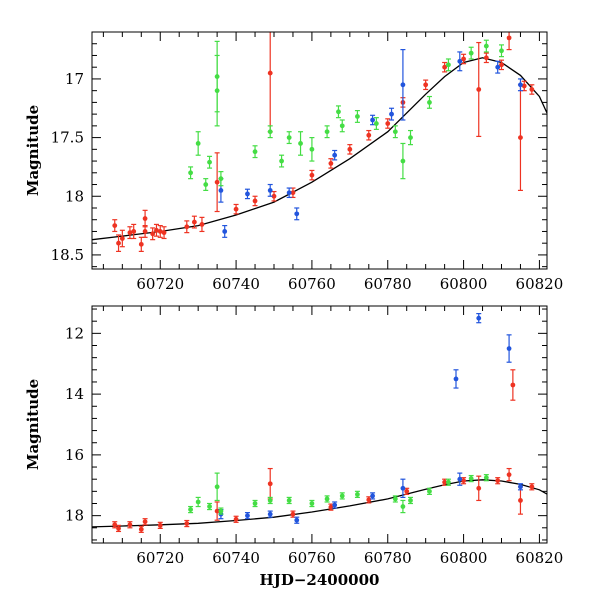 The image size is (600, 600). Describe the element at coordinates (74, 79) in the screenshot. I see `y-tick-label: 17` at that location.